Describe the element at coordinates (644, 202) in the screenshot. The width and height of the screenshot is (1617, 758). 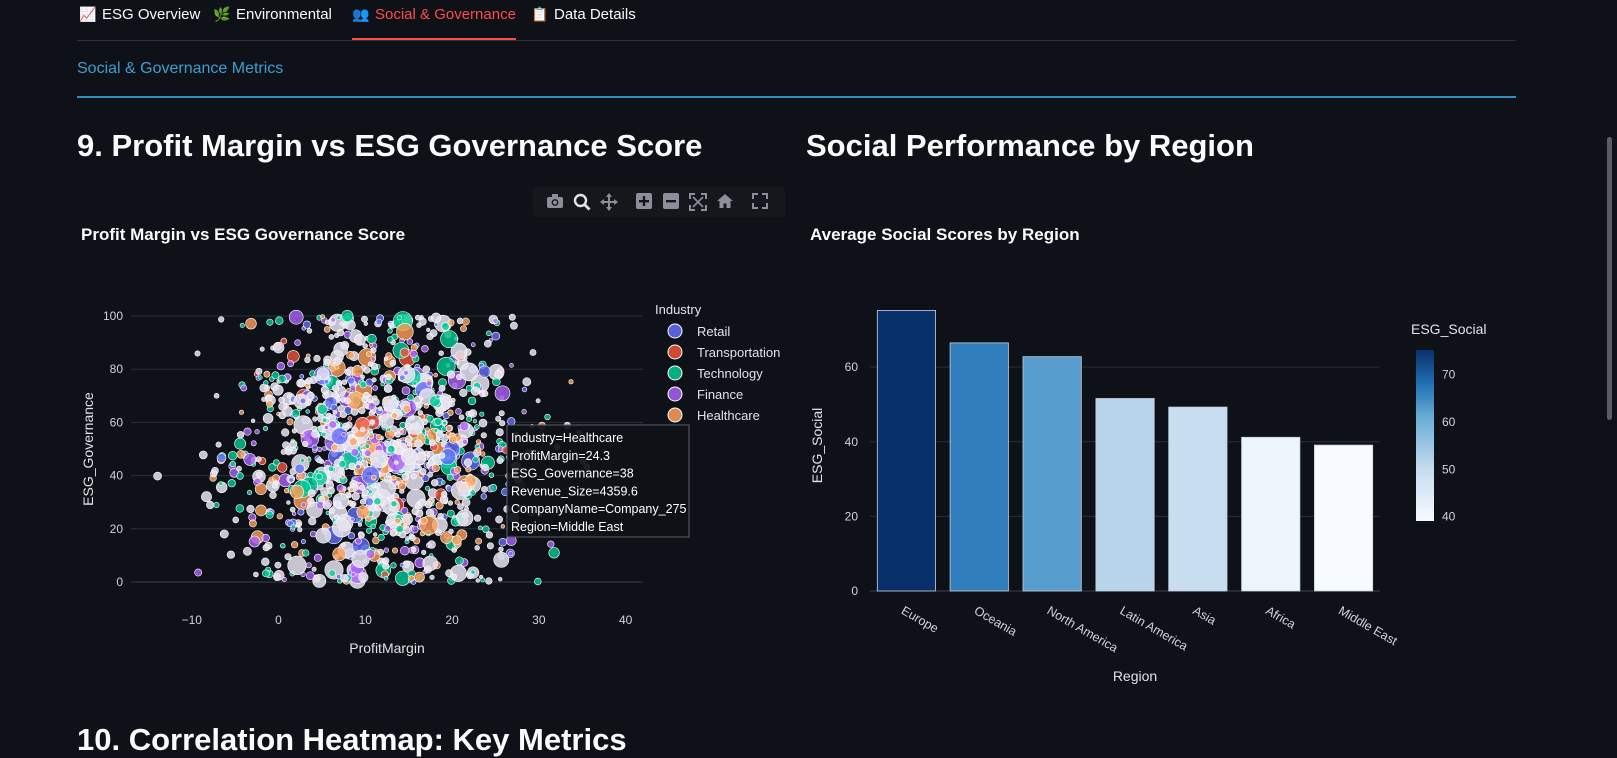
I see `zoom-in-icon` at that location.